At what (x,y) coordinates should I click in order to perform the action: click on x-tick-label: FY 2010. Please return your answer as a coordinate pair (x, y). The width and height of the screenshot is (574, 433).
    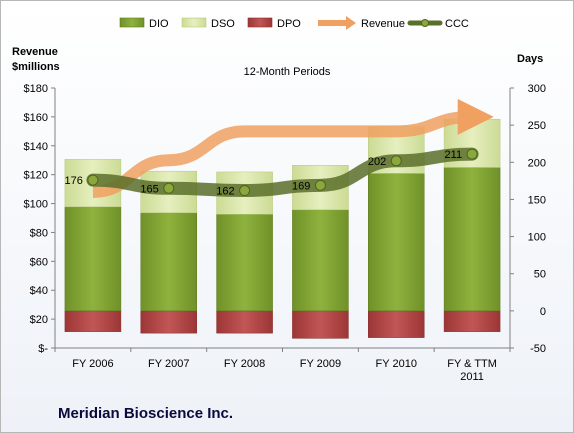
    Looking at the image, I should click on (396, 364).